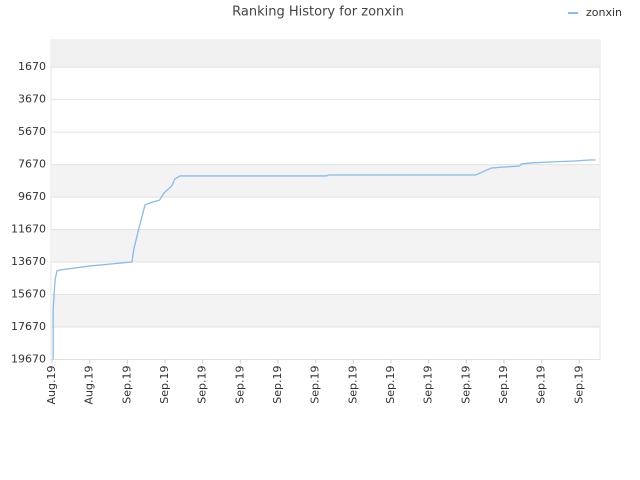  Describe the element at coordinates (32, 164) in the screenshot. I see `y-tick-label: 7670` at that location.